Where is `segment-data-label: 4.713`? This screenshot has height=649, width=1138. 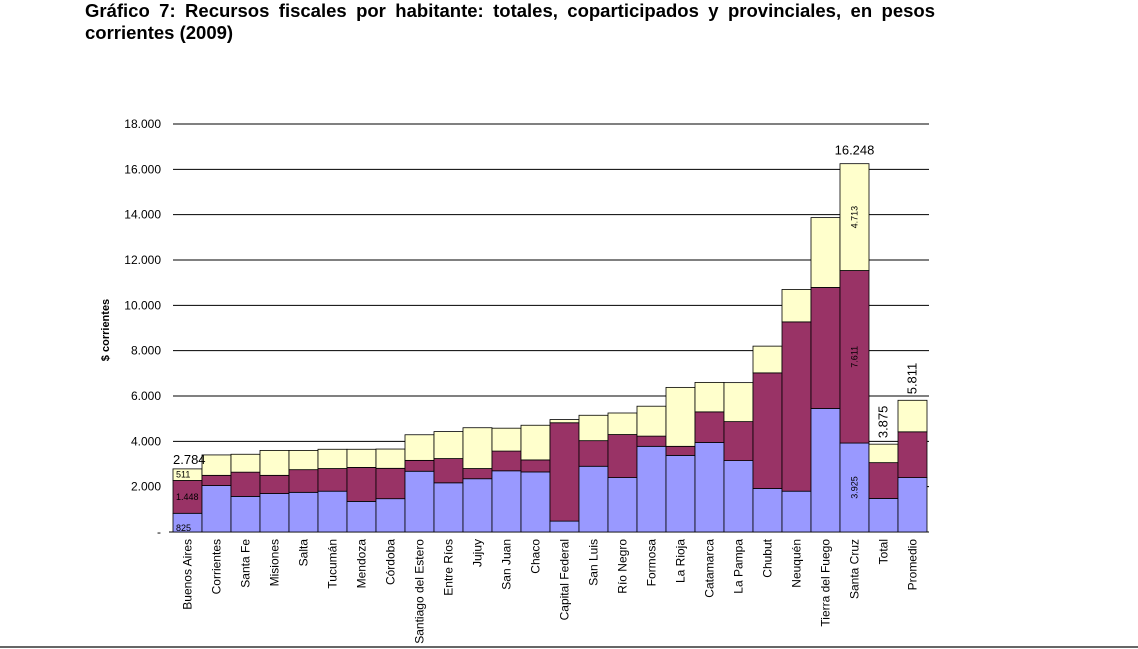 segment-data-label: 4.713 is located at coordinates (855, 217).